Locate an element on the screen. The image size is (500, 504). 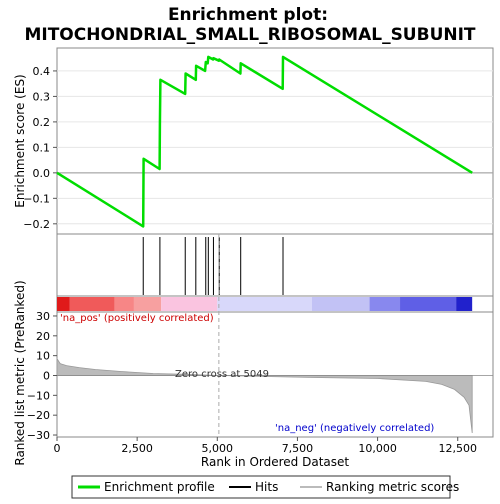
rank-x-ticks: 0 2,500 5,000 7,500 10,000 12,500 is located at coordinates (265, 446).